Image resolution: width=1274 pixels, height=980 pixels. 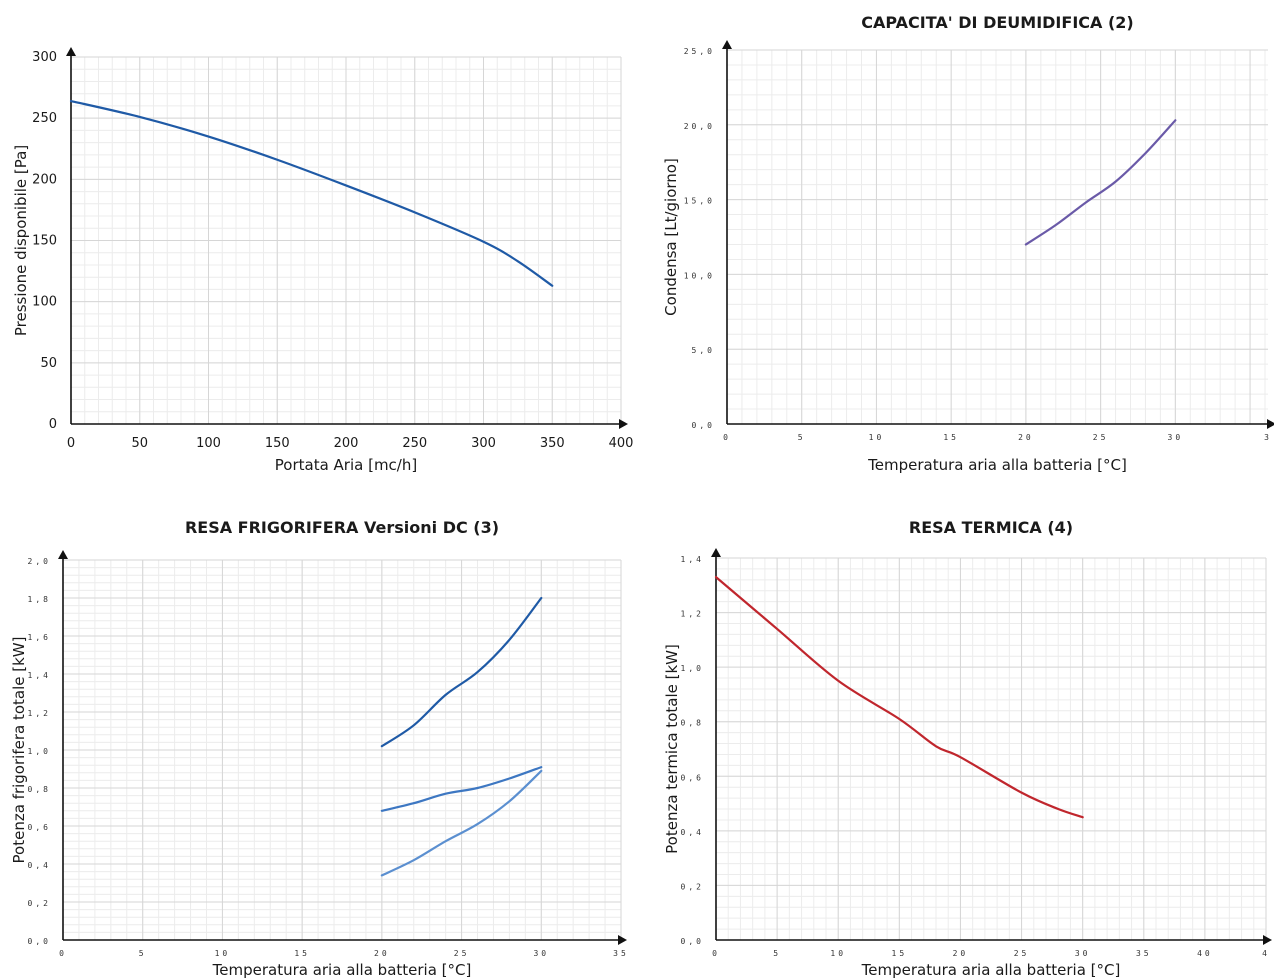 What do you see at coordinates (699, 51) in the screenshot?
I see `y-tick-label: 25,0` at bounding box center [699, 51].